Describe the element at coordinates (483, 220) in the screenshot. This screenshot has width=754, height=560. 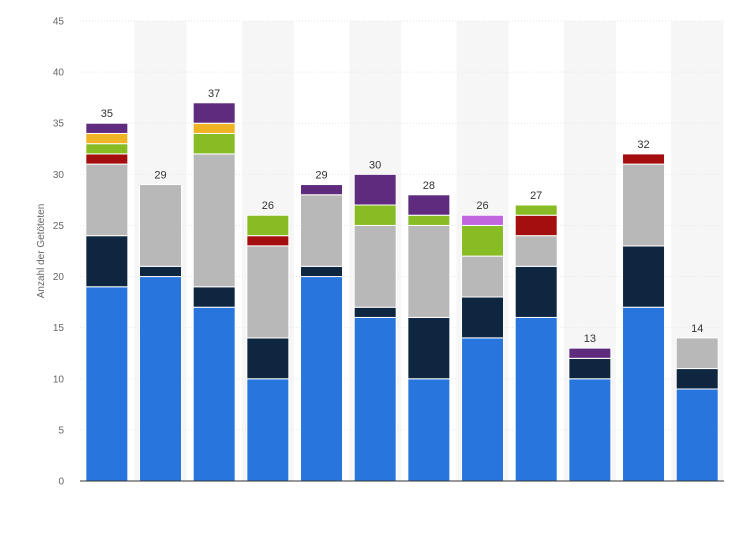
I see `bar-segment-light-purple` at that location.